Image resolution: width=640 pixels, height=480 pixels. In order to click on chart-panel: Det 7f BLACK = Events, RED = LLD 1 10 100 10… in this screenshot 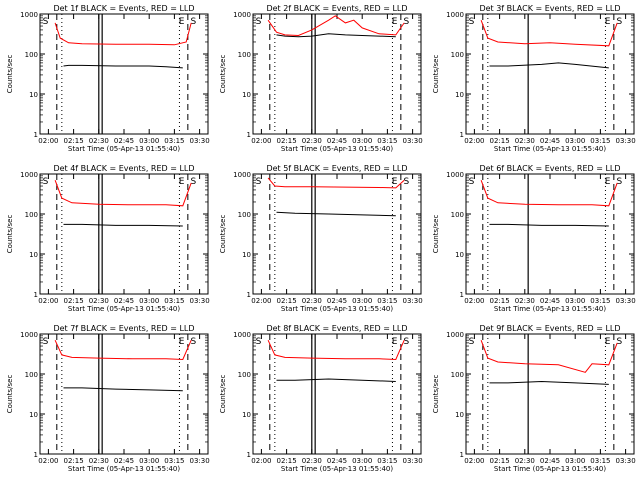, I will do `click(108, 398)`.